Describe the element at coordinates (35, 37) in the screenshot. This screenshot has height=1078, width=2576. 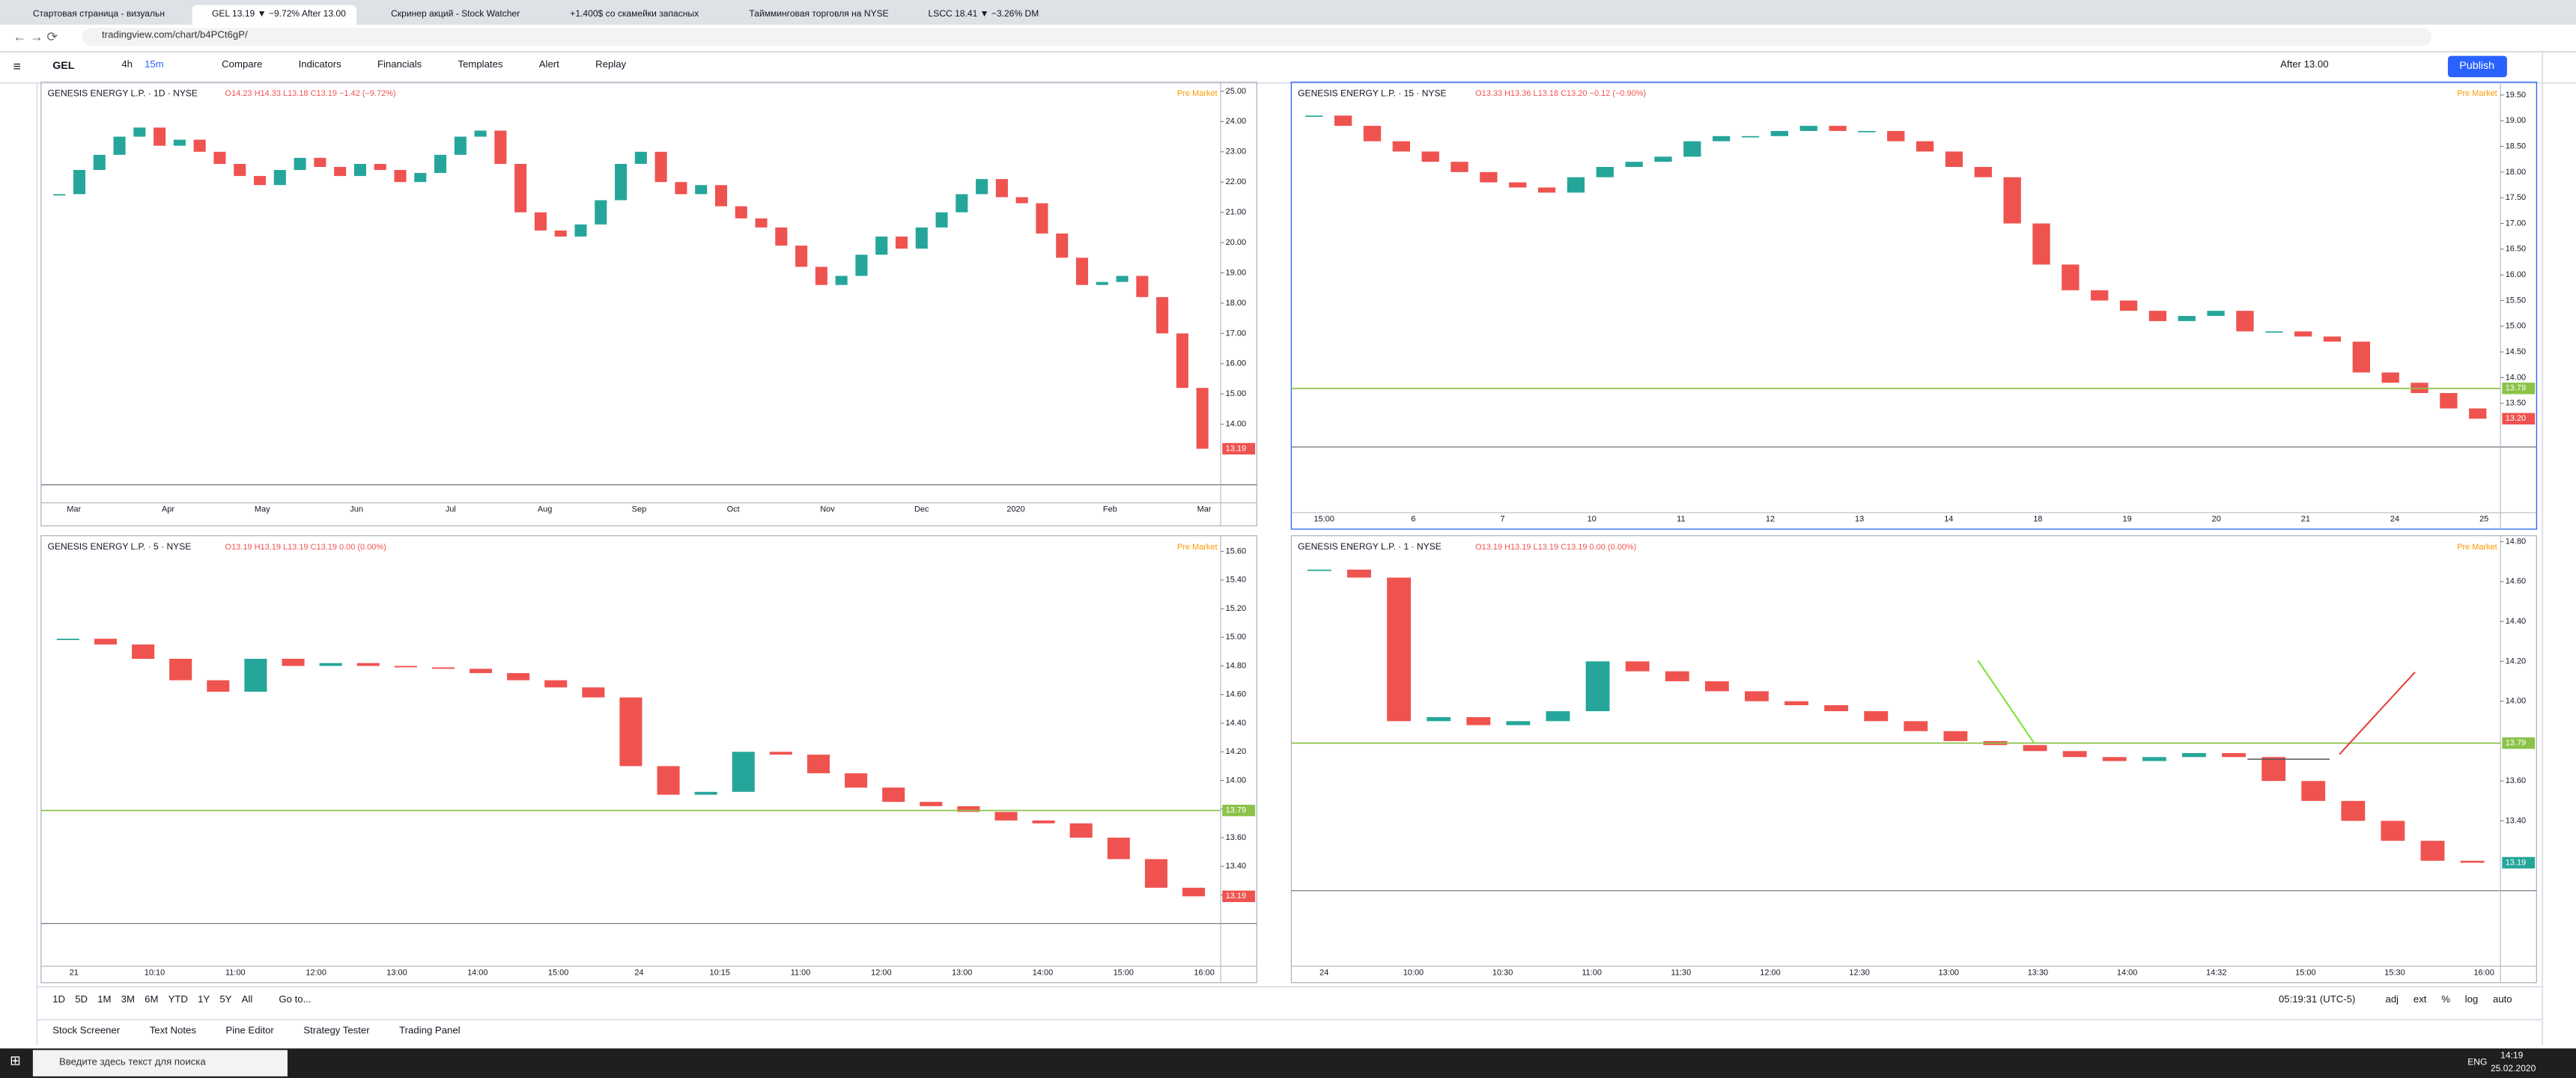
I see `nav-buttons: ← → ⟳` at that location.